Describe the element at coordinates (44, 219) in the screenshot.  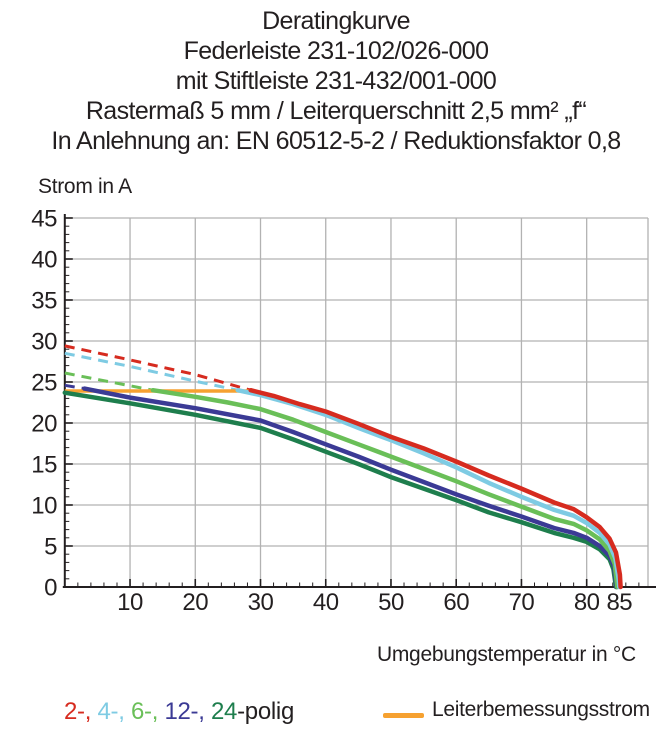
I see `y-tick-label: 45` at that location.